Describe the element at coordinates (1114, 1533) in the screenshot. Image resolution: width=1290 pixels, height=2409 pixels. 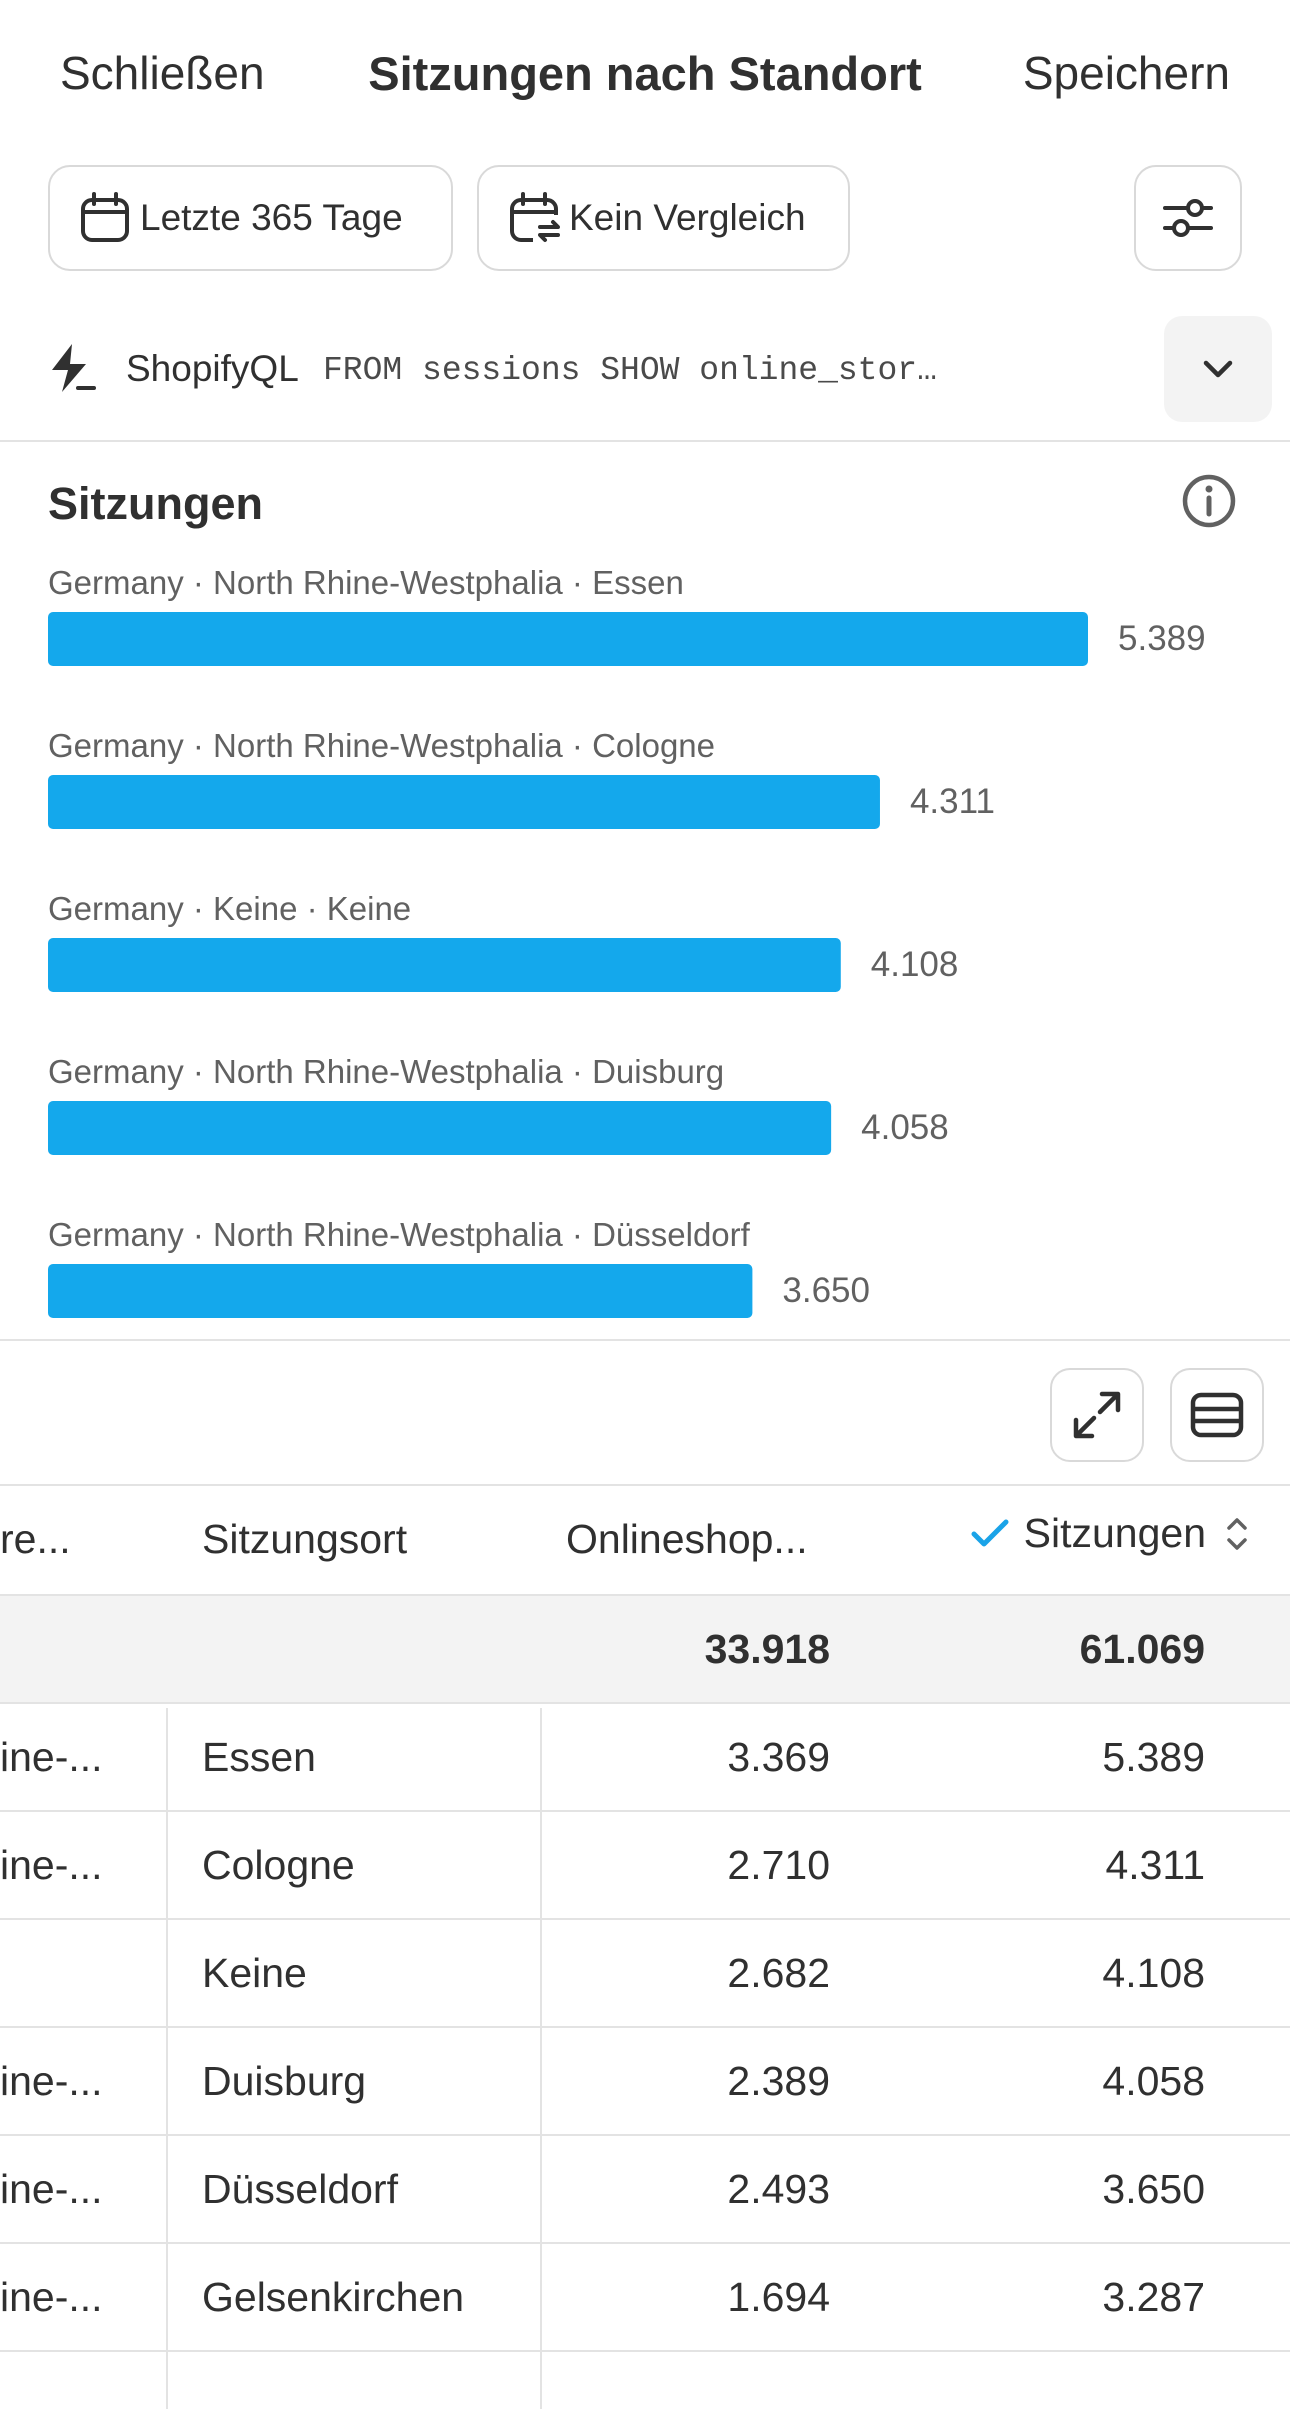
I see `column-header-label: Sitzungen` at that location.